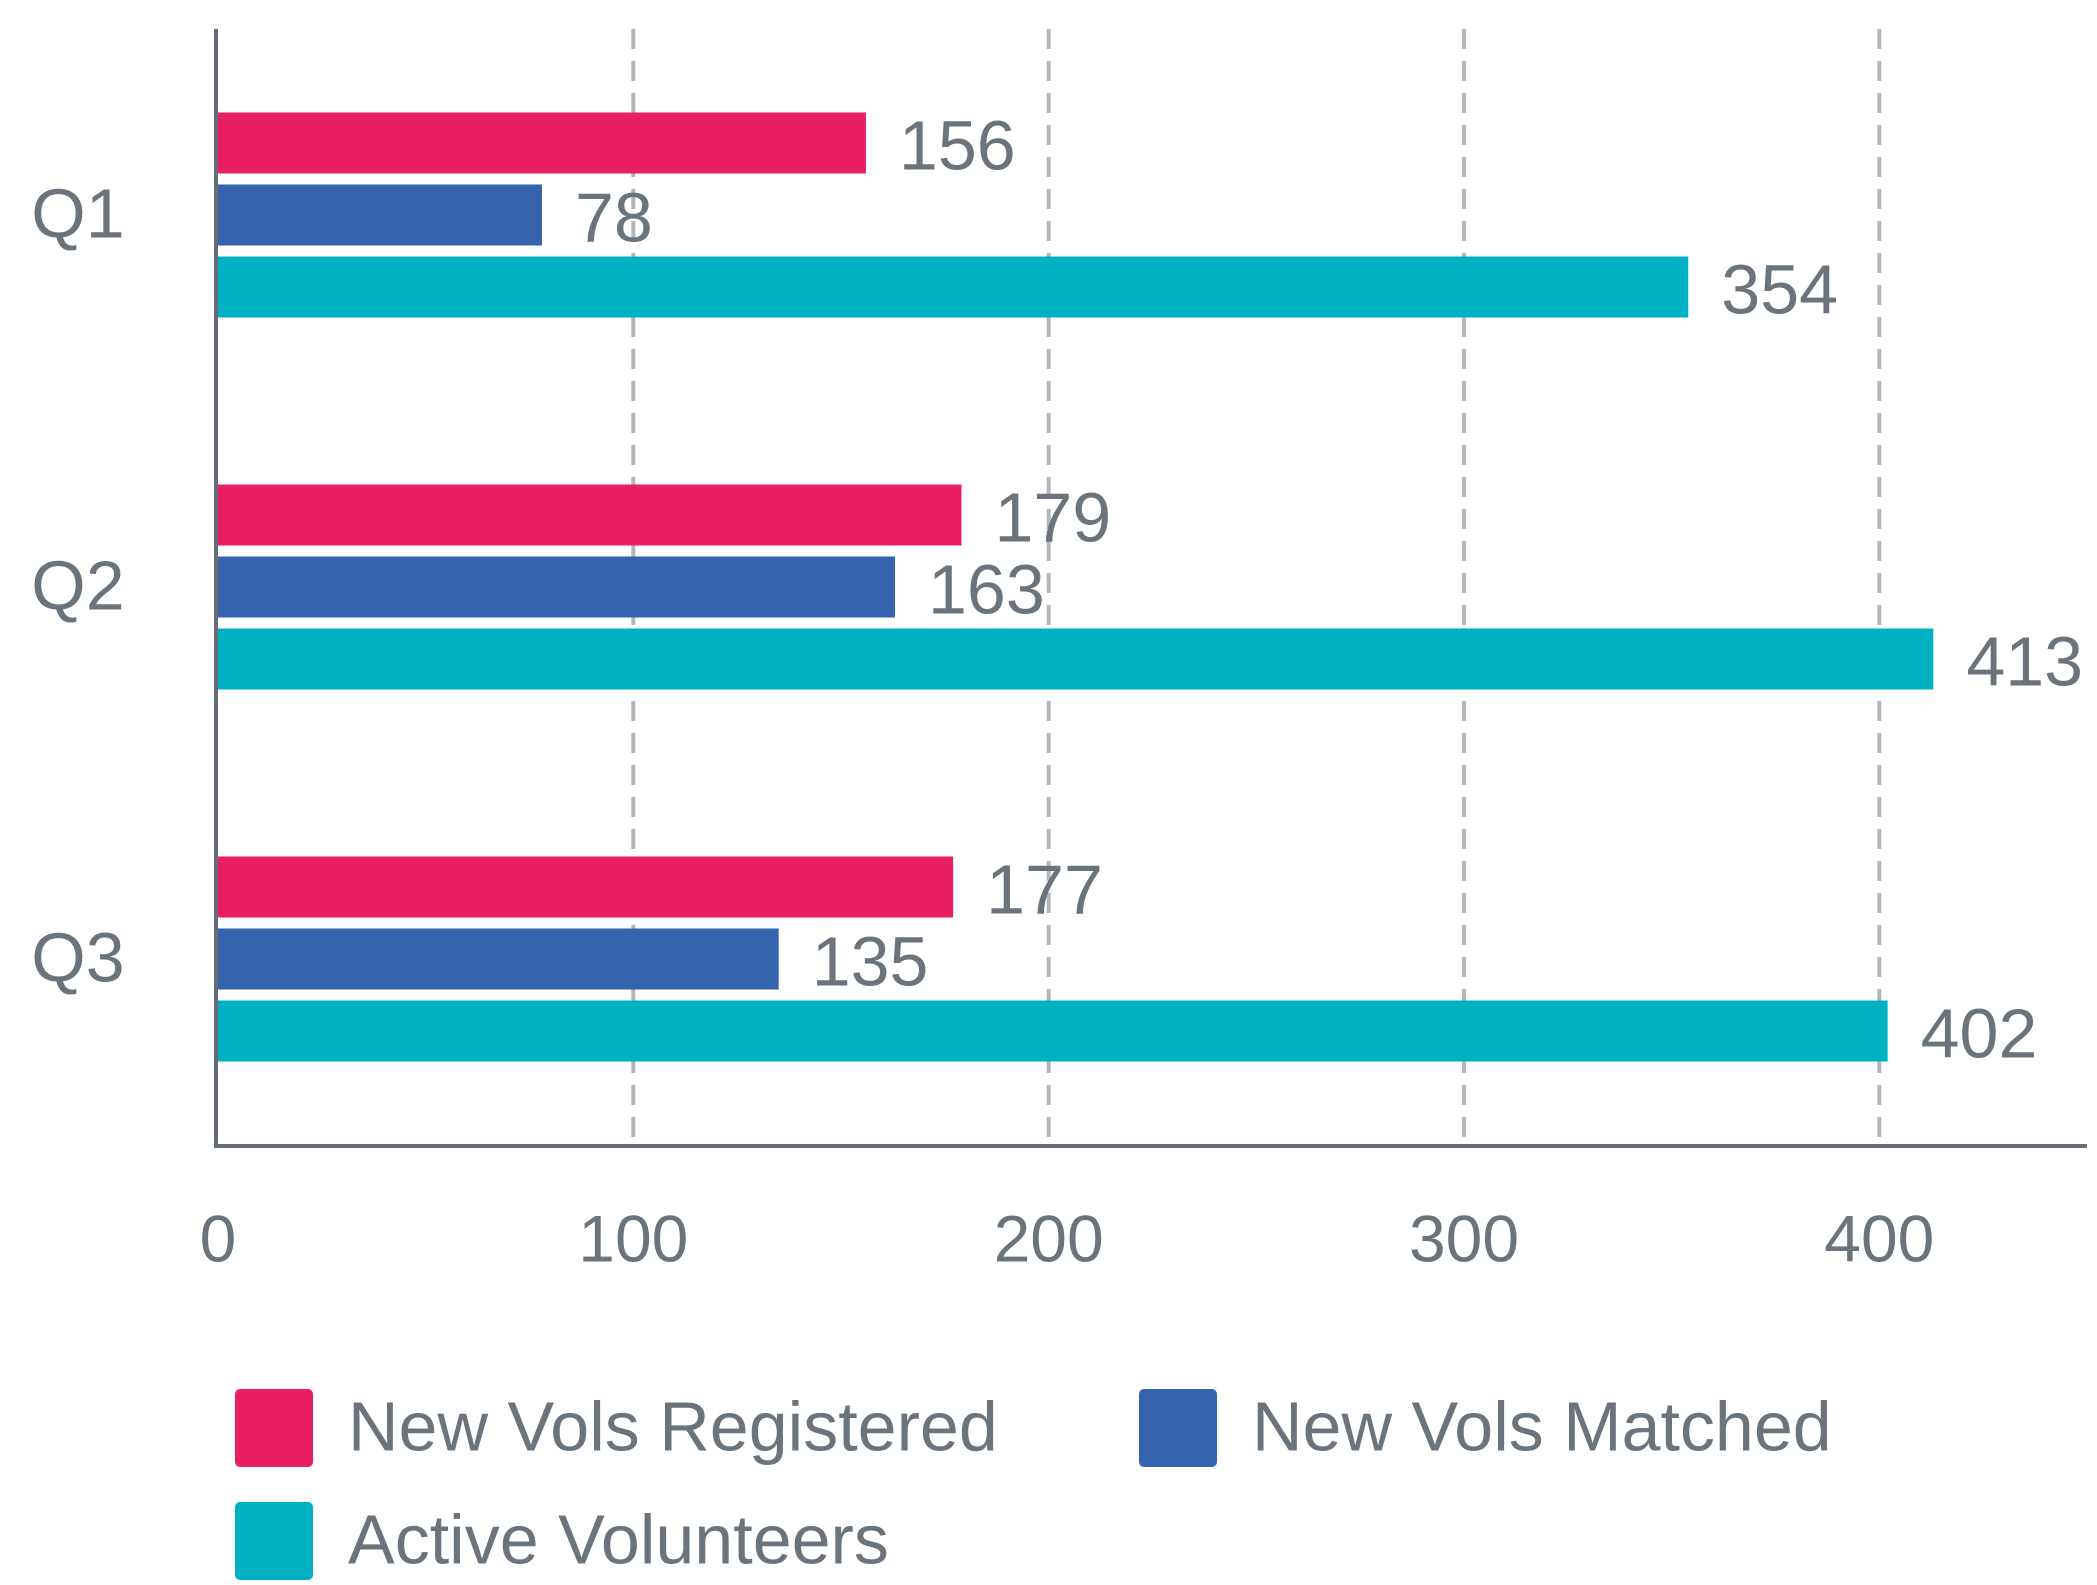  Describe the element at coordinates (77, 213) in the screenshot. I see `y-tick-label: Q1` at that location.